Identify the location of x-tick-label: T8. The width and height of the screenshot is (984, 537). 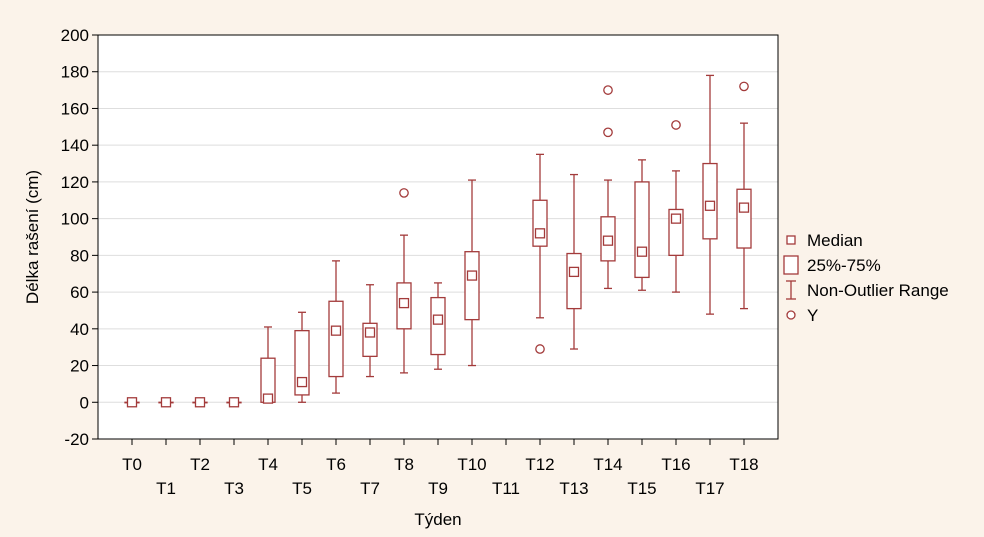
(404, 464).